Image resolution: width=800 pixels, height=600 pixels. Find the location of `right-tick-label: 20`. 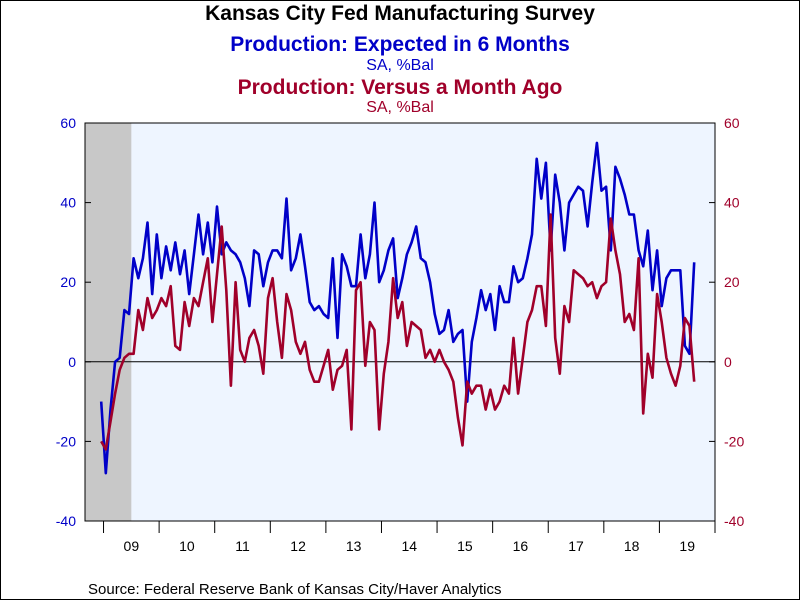

right-tick-label: 20 is located at coordinates (732, 282).